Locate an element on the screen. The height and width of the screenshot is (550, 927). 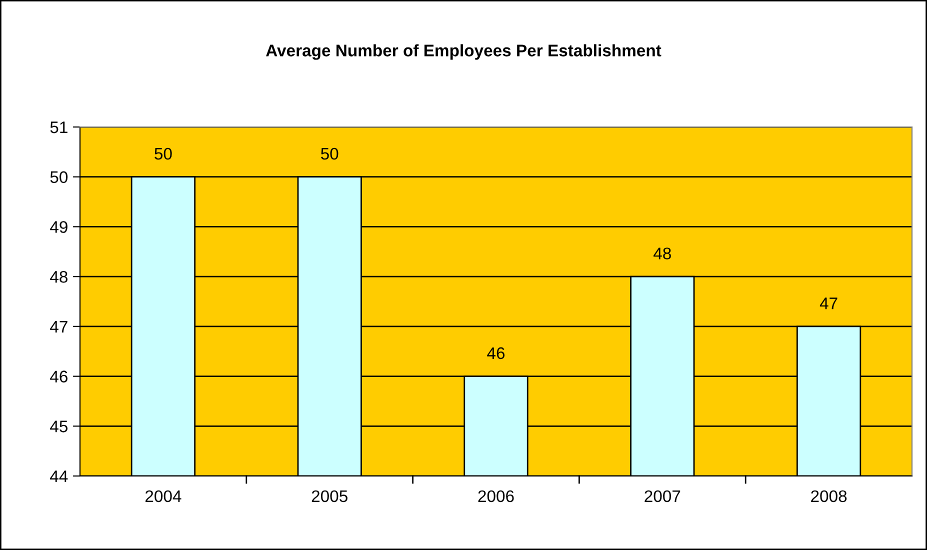
x-tick-label: 2004 is located at coordinates (164, 496).